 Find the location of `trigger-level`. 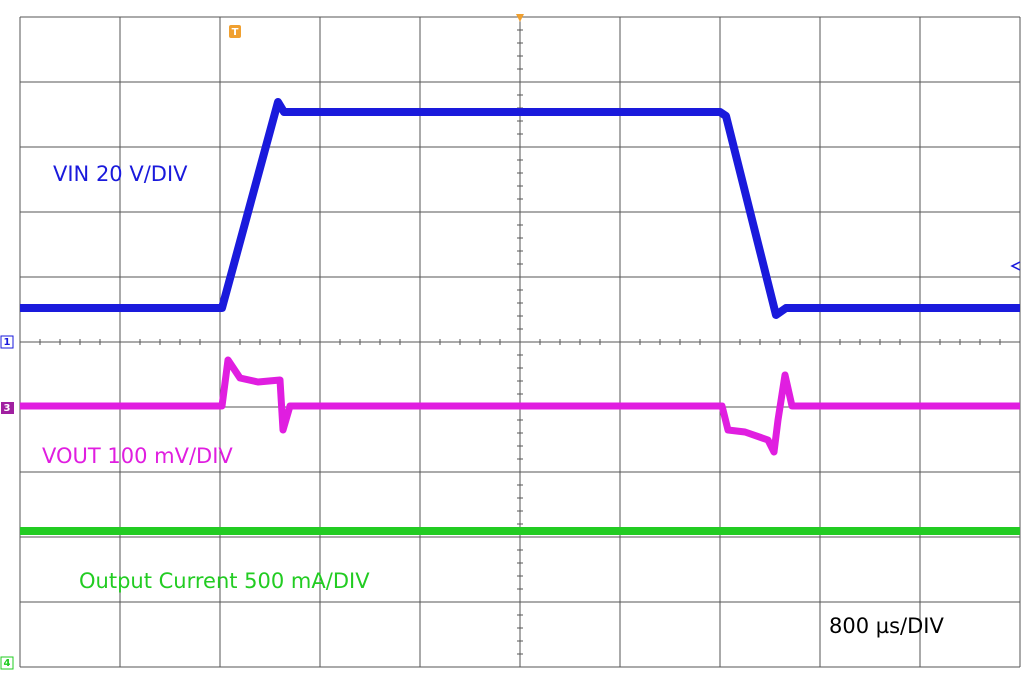

trigger-level is located at coordinates (1015, 266).